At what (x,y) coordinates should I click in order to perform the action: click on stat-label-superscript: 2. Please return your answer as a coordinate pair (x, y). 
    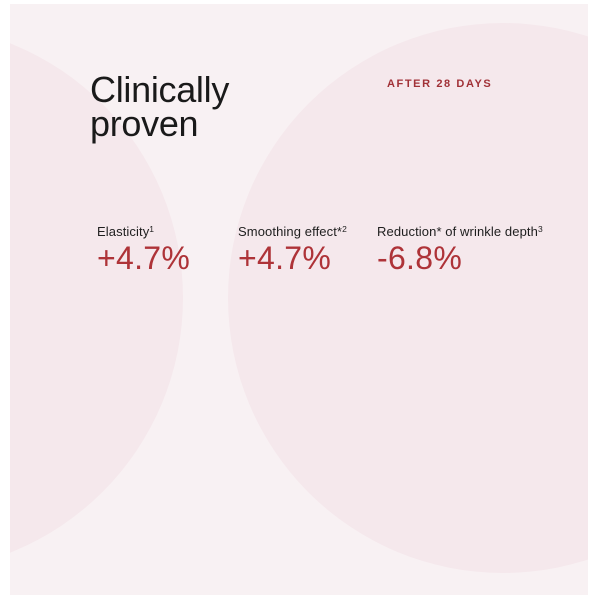
    Looking at the image, I should click on (344, 229).